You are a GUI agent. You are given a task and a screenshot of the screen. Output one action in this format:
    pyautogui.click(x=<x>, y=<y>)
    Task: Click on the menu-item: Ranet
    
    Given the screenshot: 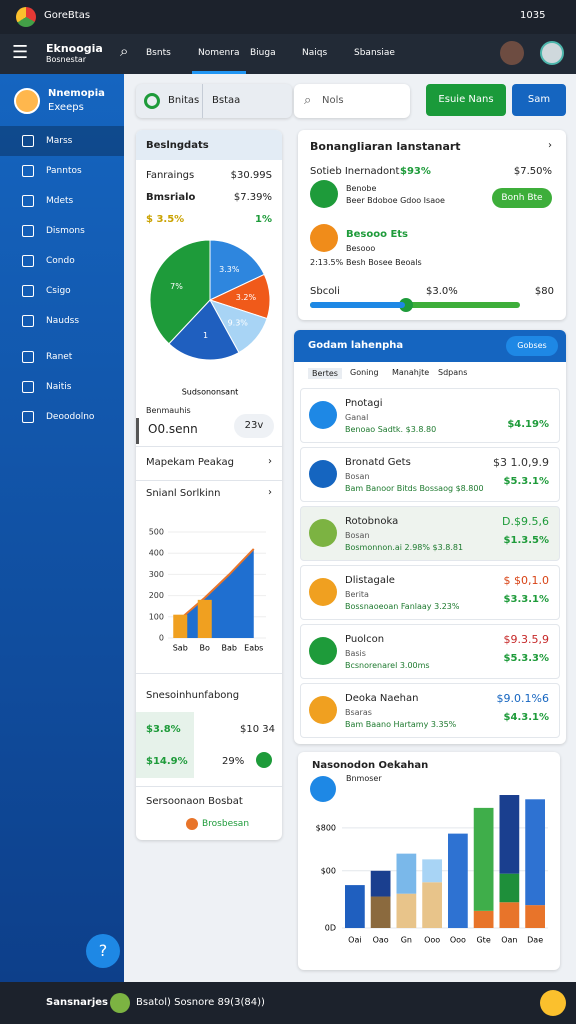 What is the action you would take?
    pyautogui.click(x=59, y=357)
    